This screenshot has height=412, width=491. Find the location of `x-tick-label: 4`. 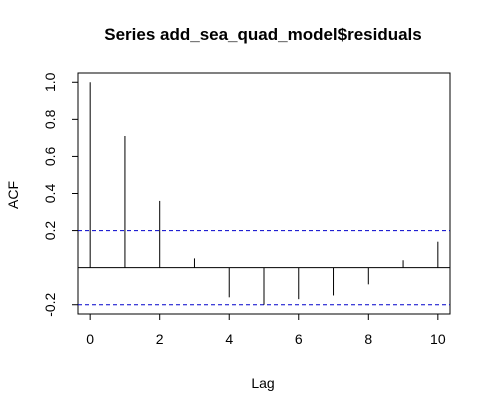

x-tick-label: 4 is located at coordinates (229, 339).